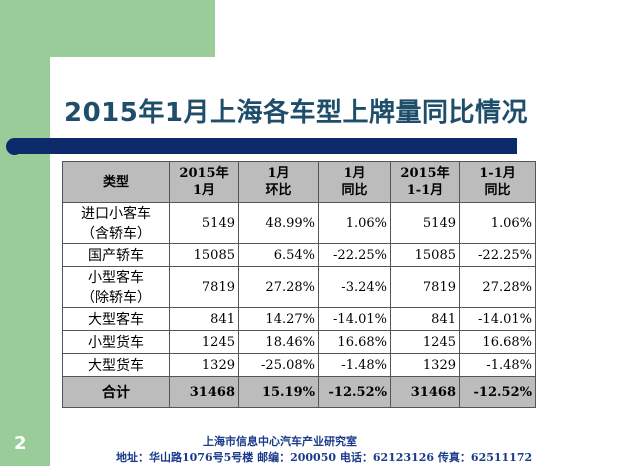 The width and height of the screenshot is (620, 466). I want to click on header-ytd-yoy: 1-1月 同比, so click(497, 182).